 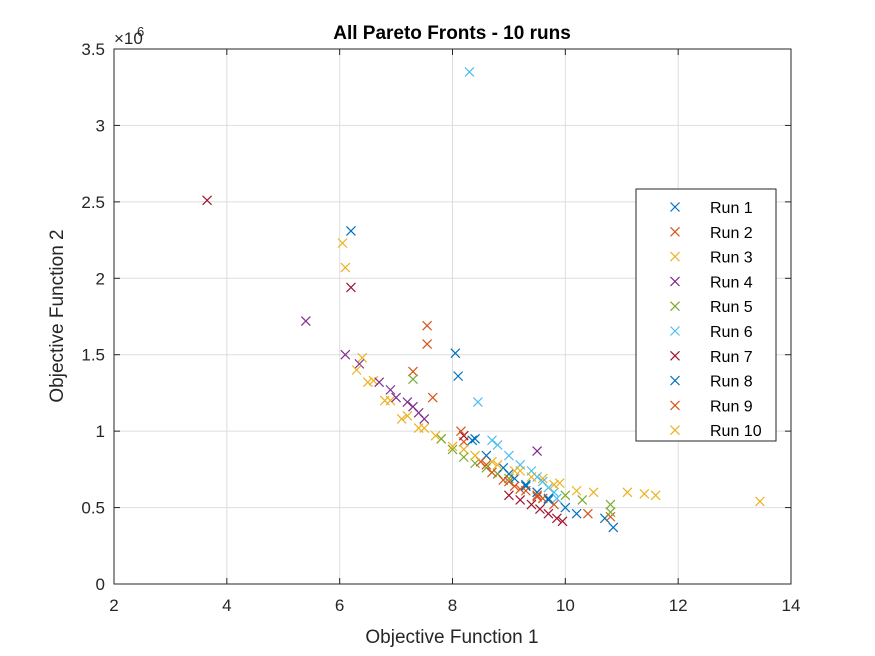 What do you see at coordinates (736, 431) in the screenshot?
I see `legend-label-run-10: Run 10` at bounding box center [736, 431].